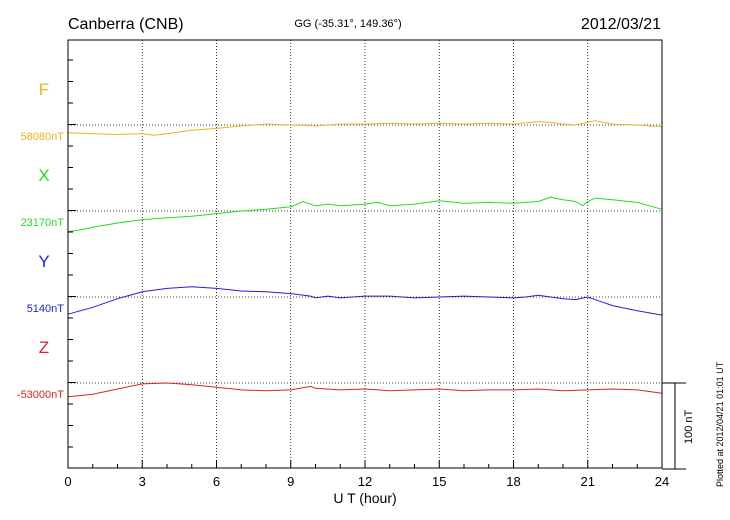 The height and width of the screenshot is (520, 730). I want to click on x-tick-label-7: 21, so click(588, 481).